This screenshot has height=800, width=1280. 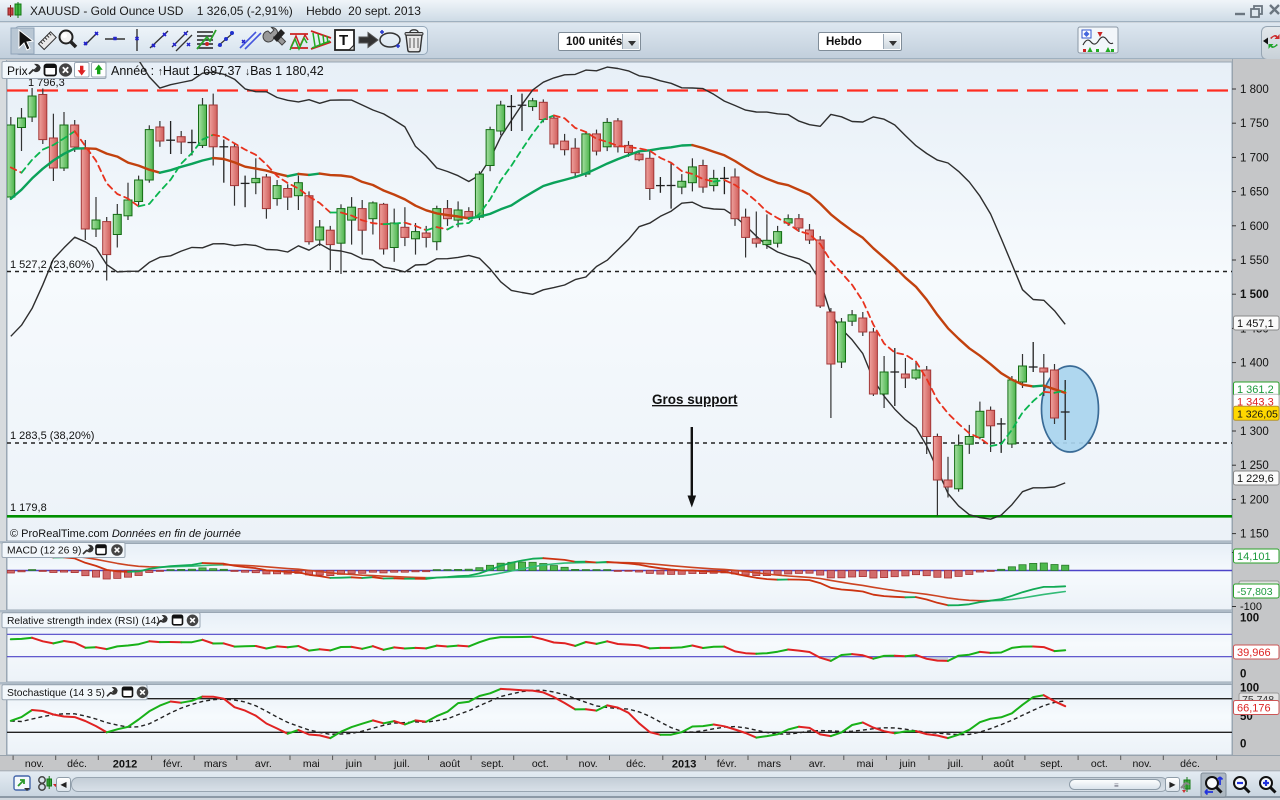 What do you see at coordinates (28, 508) in the screenshot?
I see `svg-text: 1 179,8` at bounding box center [28, 508].